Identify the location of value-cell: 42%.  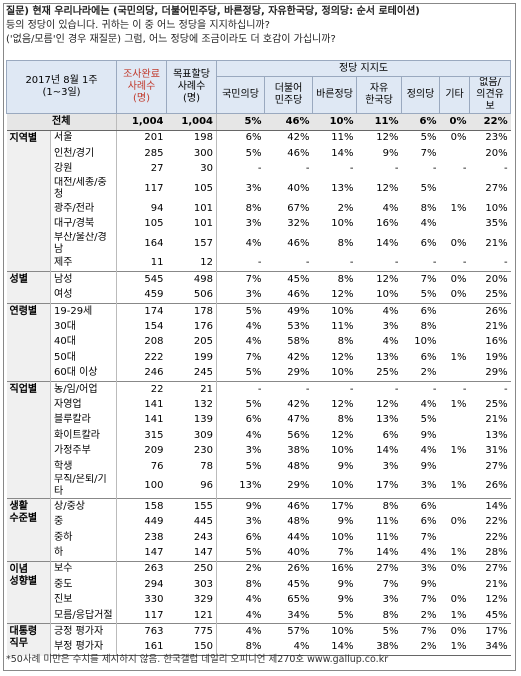
(298, 138).